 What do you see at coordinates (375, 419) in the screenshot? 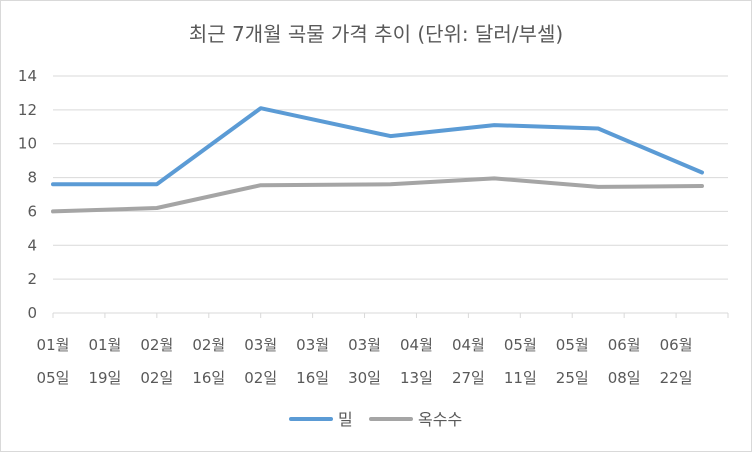
I see `legend: 밀 옥수수` at bounding box center [375, 419].